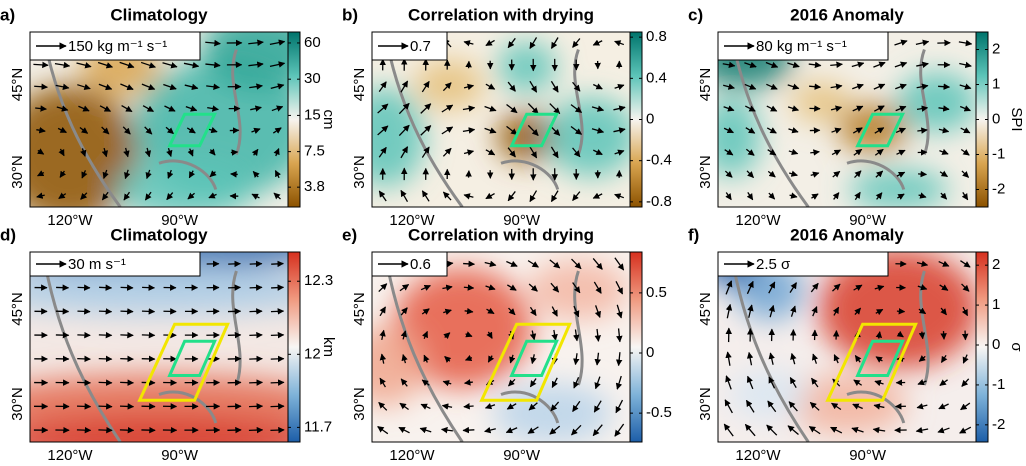 Image resolution: width=1026 pixels, height=466 pixels. Describe the element at coordinates (659, 412) in the screenshot. I see `colorbar-tick-label: -0.5` at that location.